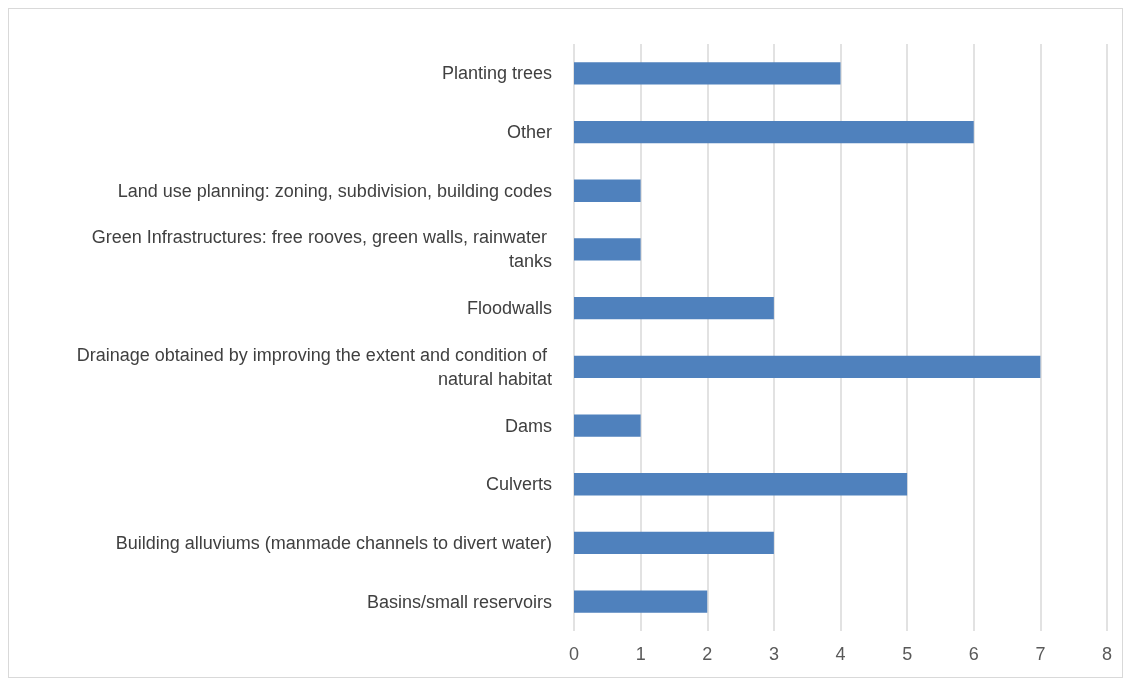  What do you see at coordinates (907, 654) in the screenshot?
I see `x-tick-label: 5` at bounding box center [907, 654].